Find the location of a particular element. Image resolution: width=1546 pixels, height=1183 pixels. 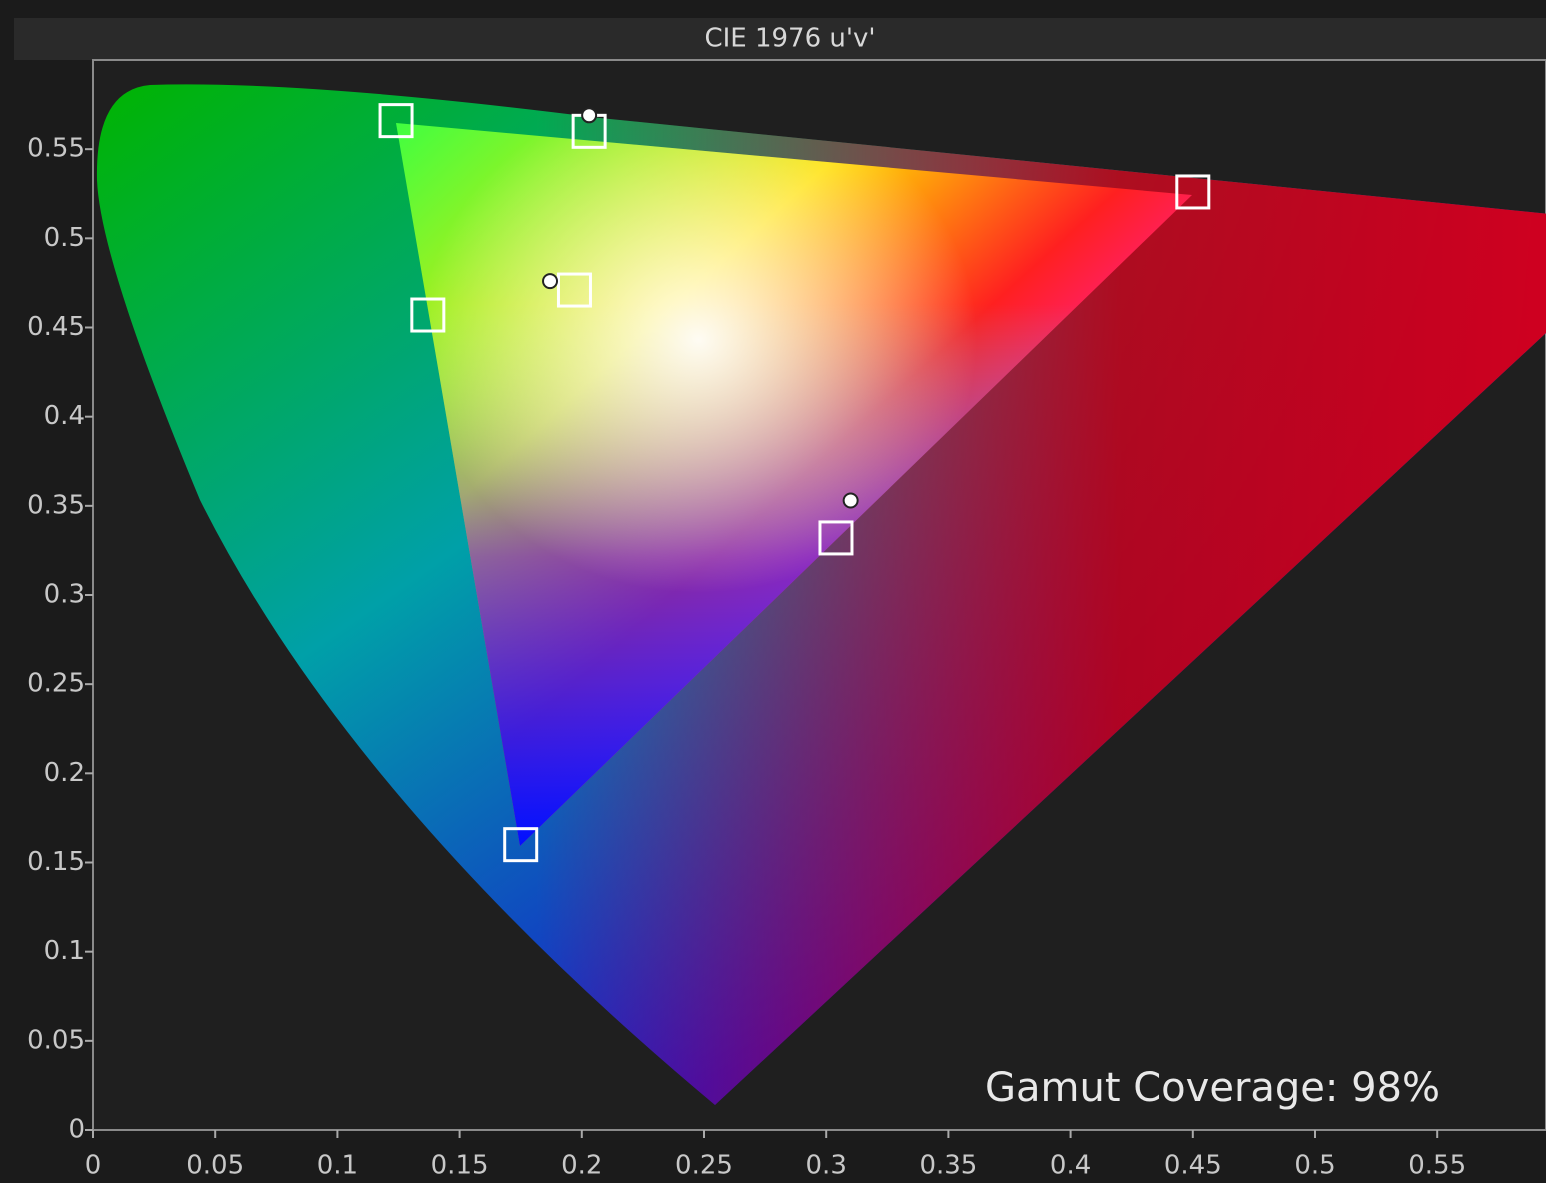

y-tick-label: 0 is located at coordinates (76, 1130).